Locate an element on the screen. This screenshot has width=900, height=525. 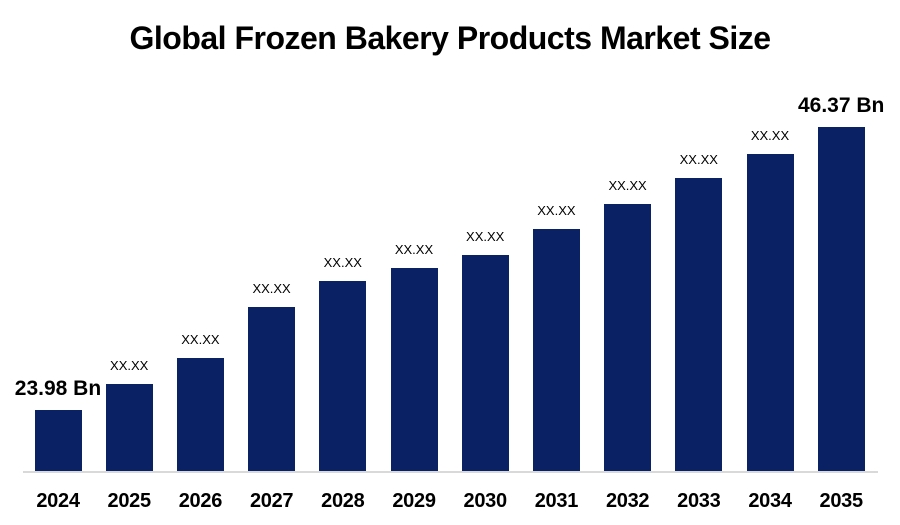
bar-2030 is located at coordinates (485, 363).